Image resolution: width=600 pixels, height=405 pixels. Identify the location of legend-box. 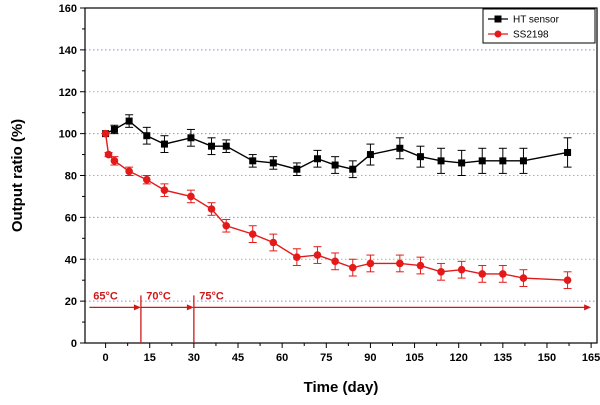
(539, 26).